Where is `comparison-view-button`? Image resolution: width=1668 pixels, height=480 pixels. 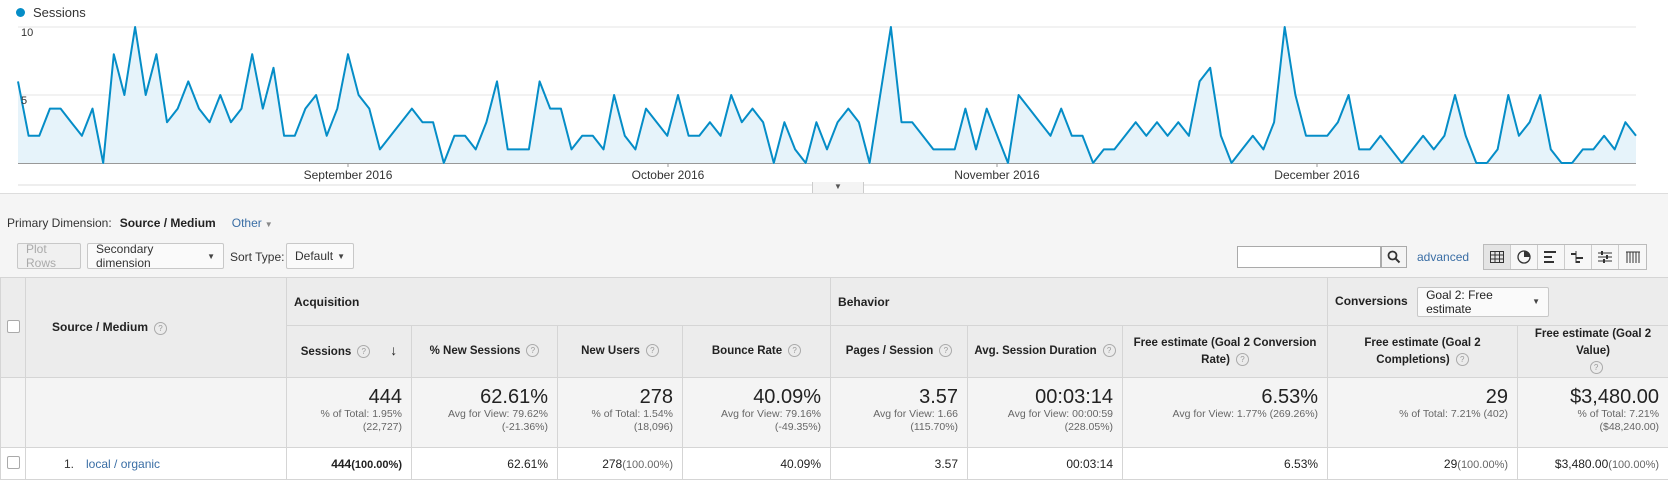 comparison-view-button is located at coordinates (1578, 257).